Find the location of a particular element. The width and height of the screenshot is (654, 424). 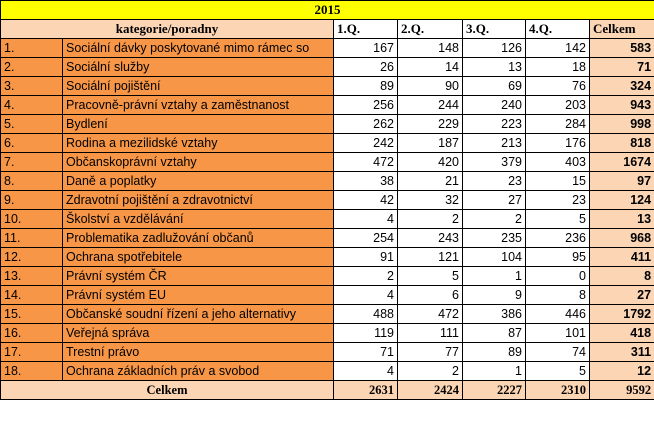

quarter-cell: 8 is located at coordinates (557, 295).